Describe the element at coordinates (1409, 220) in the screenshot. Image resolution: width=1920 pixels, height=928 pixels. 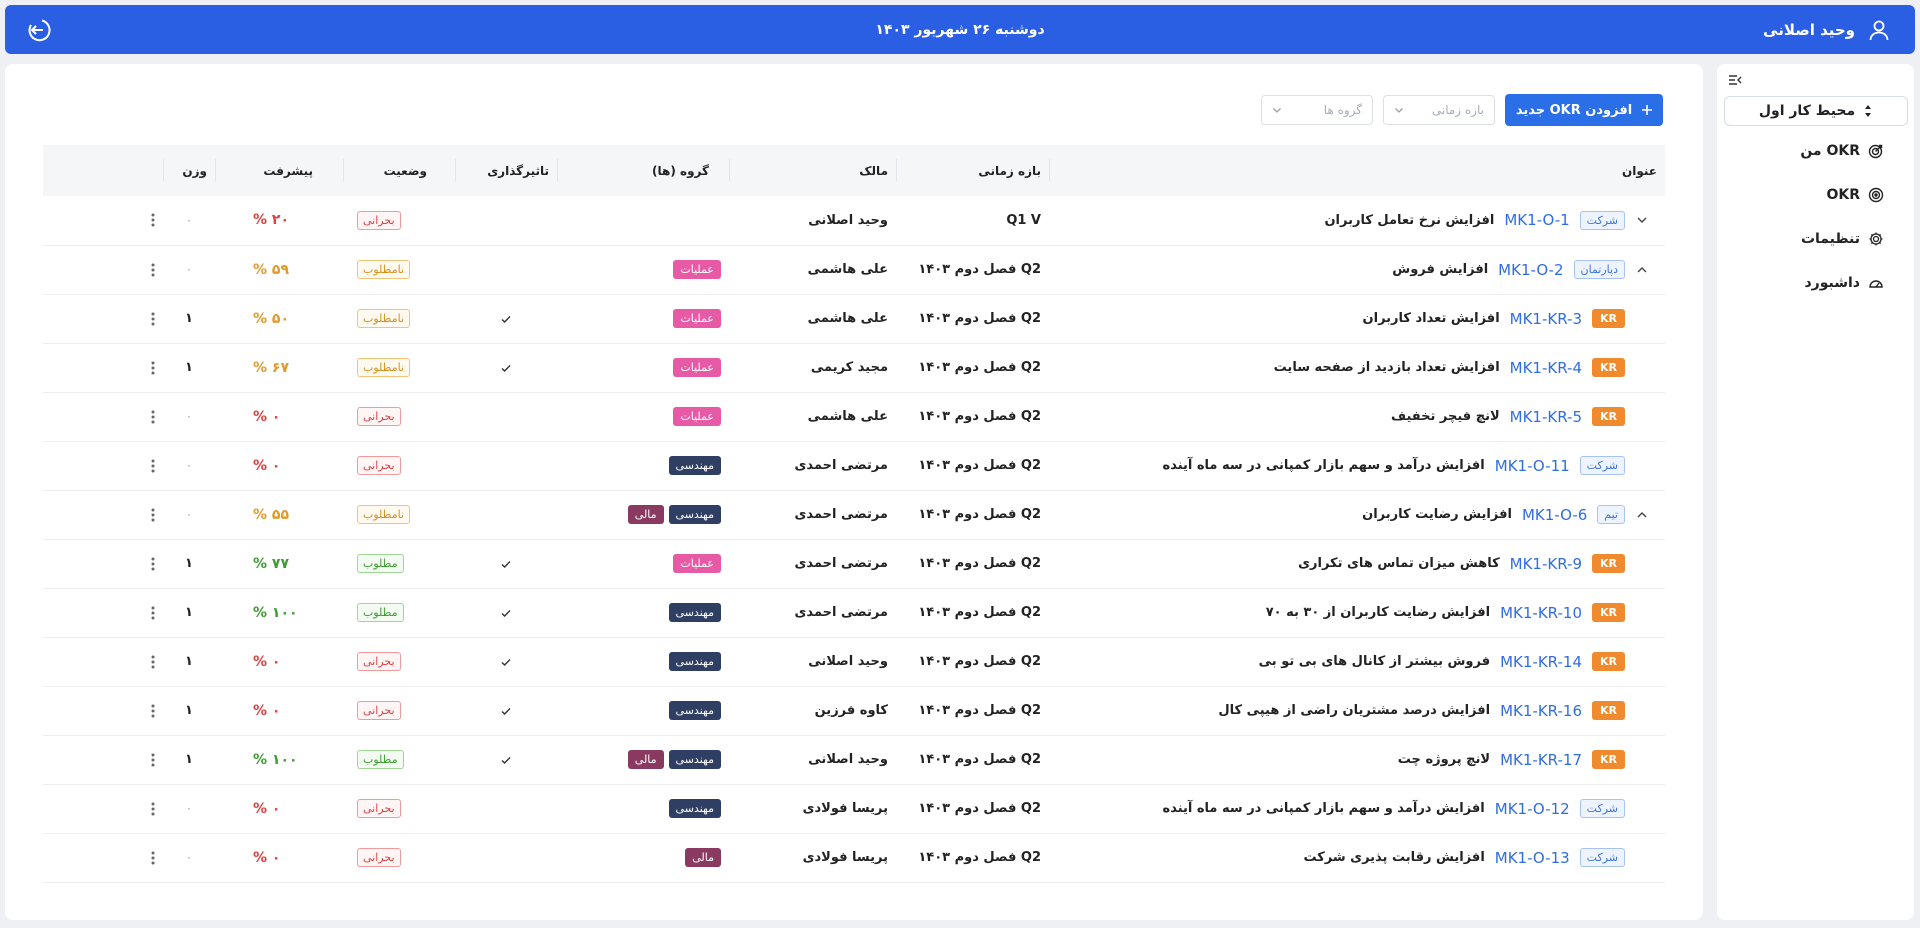
I see `okr-title: افزایش نرخ تعامل کاربران` at that location.